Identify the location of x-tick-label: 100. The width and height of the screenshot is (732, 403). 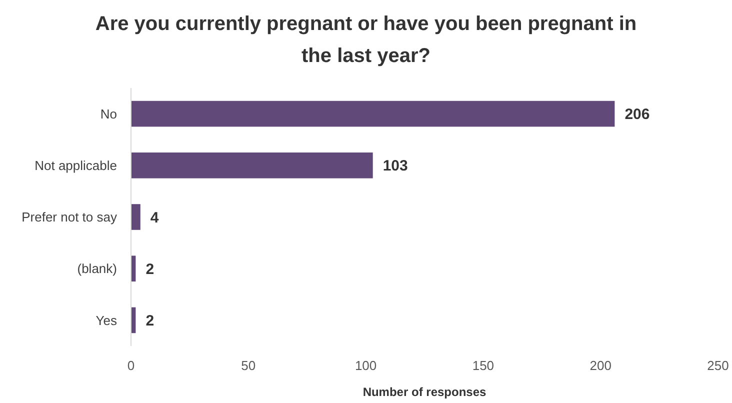
(365, 365).